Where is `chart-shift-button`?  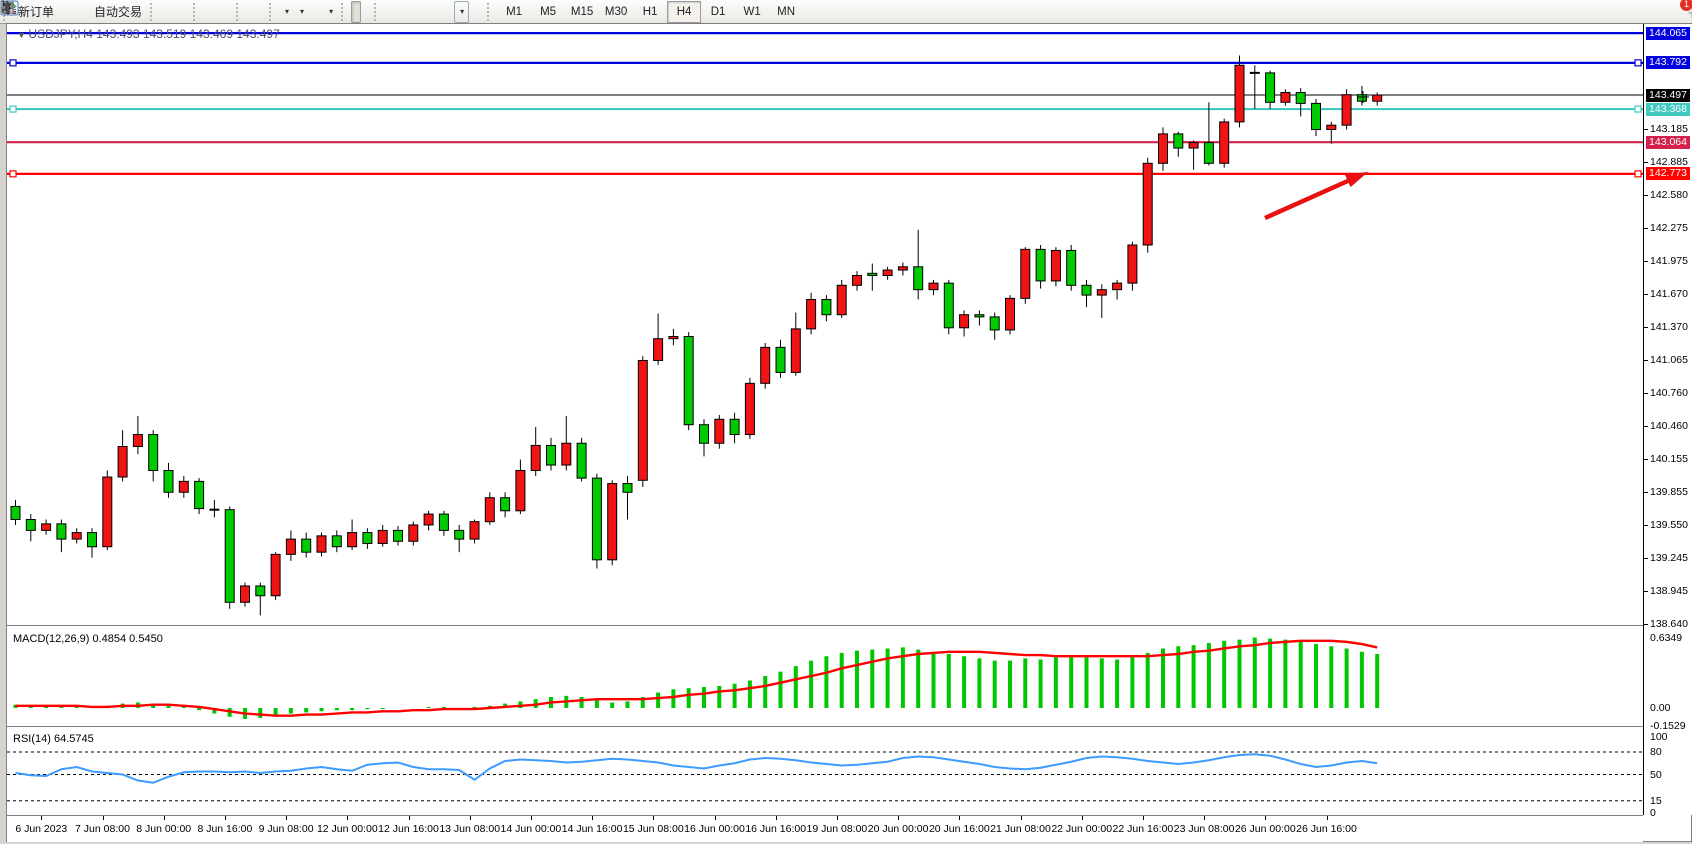
chart-shift-button is located at coordinates (128, 12).